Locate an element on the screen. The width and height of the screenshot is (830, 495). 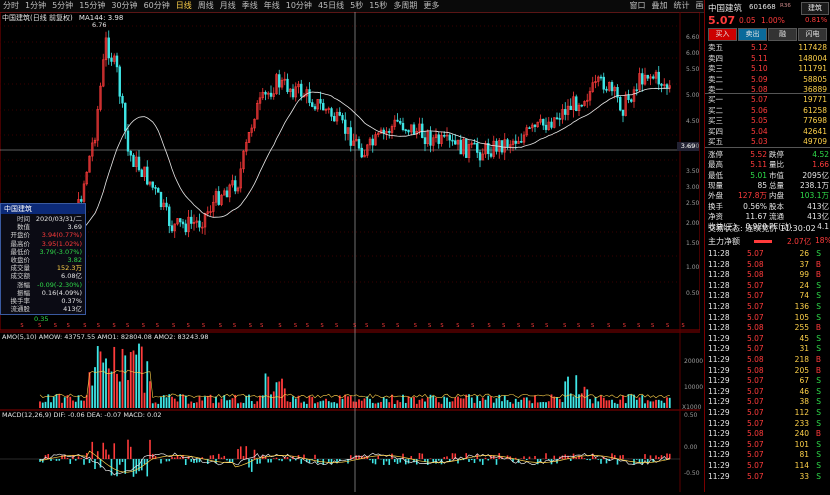
tick-time: 11:29 is located at coordinates (719, 423).